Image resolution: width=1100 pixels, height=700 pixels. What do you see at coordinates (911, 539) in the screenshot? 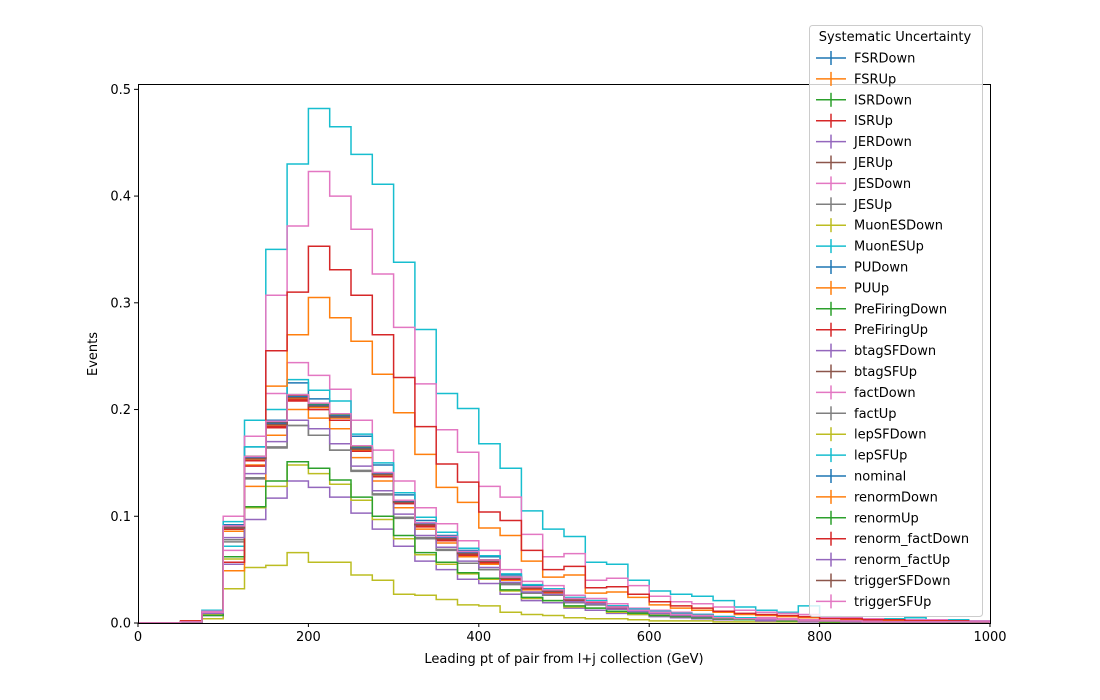
I see `legend-label: renorm_factDown` at bounding box center [911, 539].